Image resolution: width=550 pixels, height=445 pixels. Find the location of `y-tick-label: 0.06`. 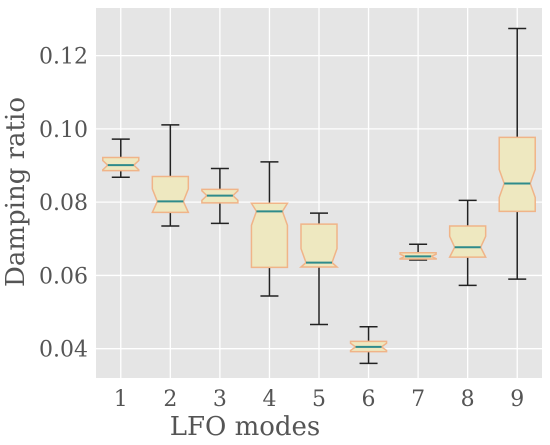

y-tick-label: 0.06 is located at coordinates (63, 276).